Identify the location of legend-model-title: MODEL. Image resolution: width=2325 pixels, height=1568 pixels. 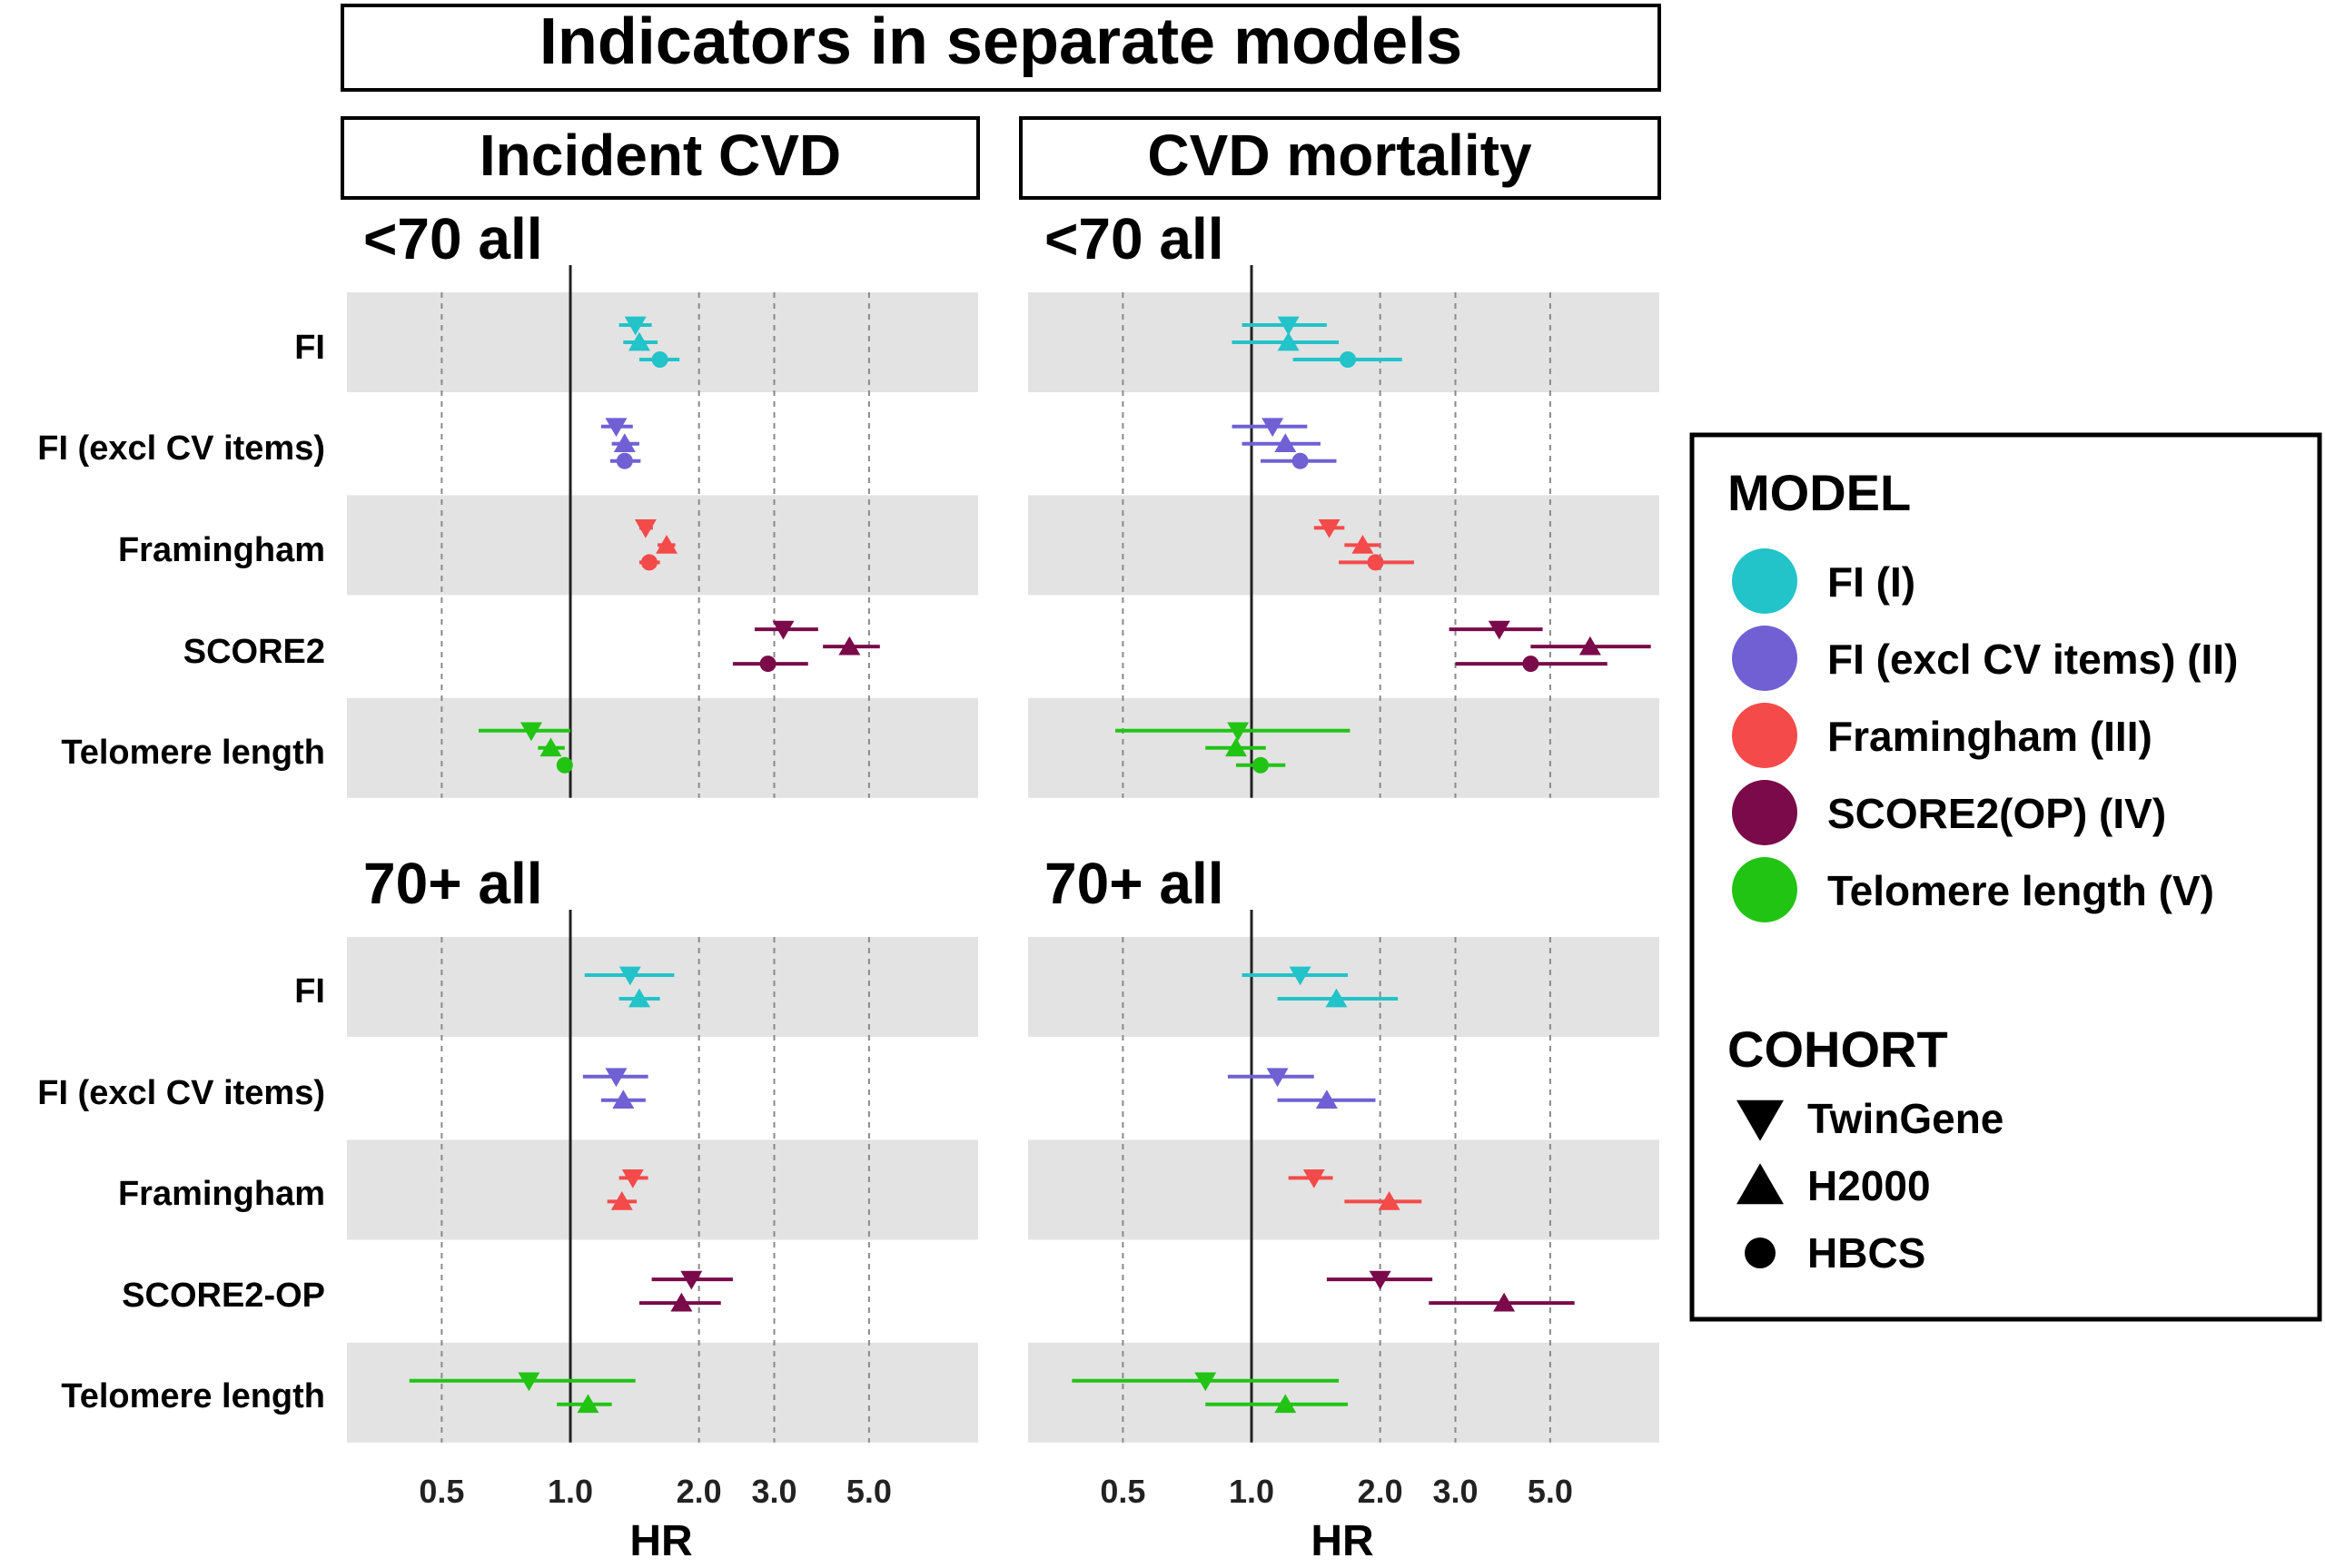
(1819, 492).